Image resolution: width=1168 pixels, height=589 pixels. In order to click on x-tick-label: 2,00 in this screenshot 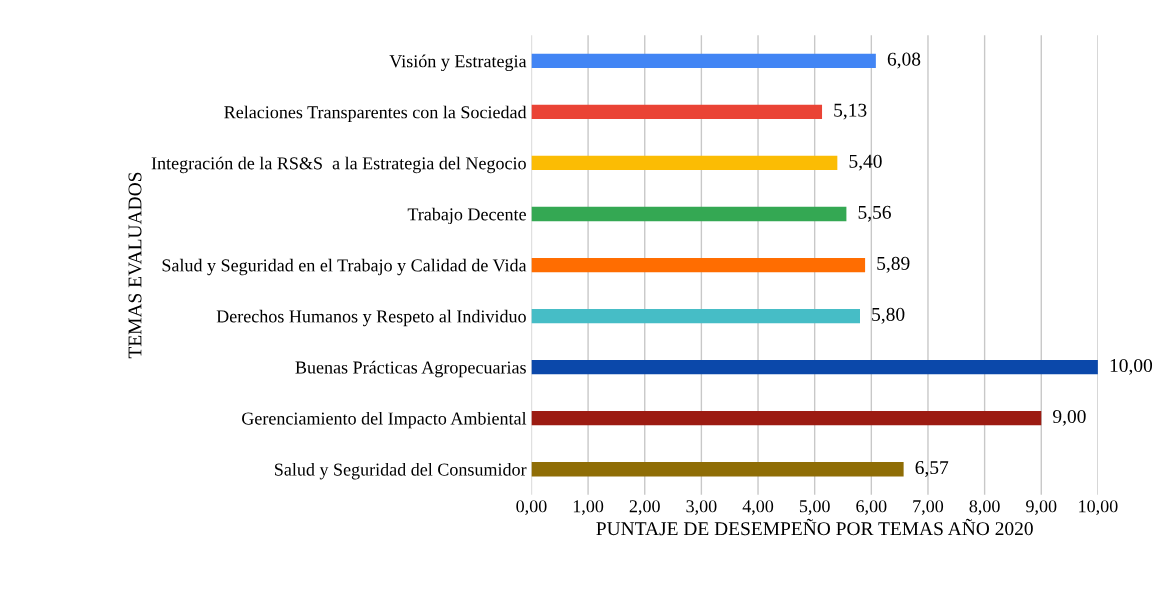, I will do `click(644, 507)`.